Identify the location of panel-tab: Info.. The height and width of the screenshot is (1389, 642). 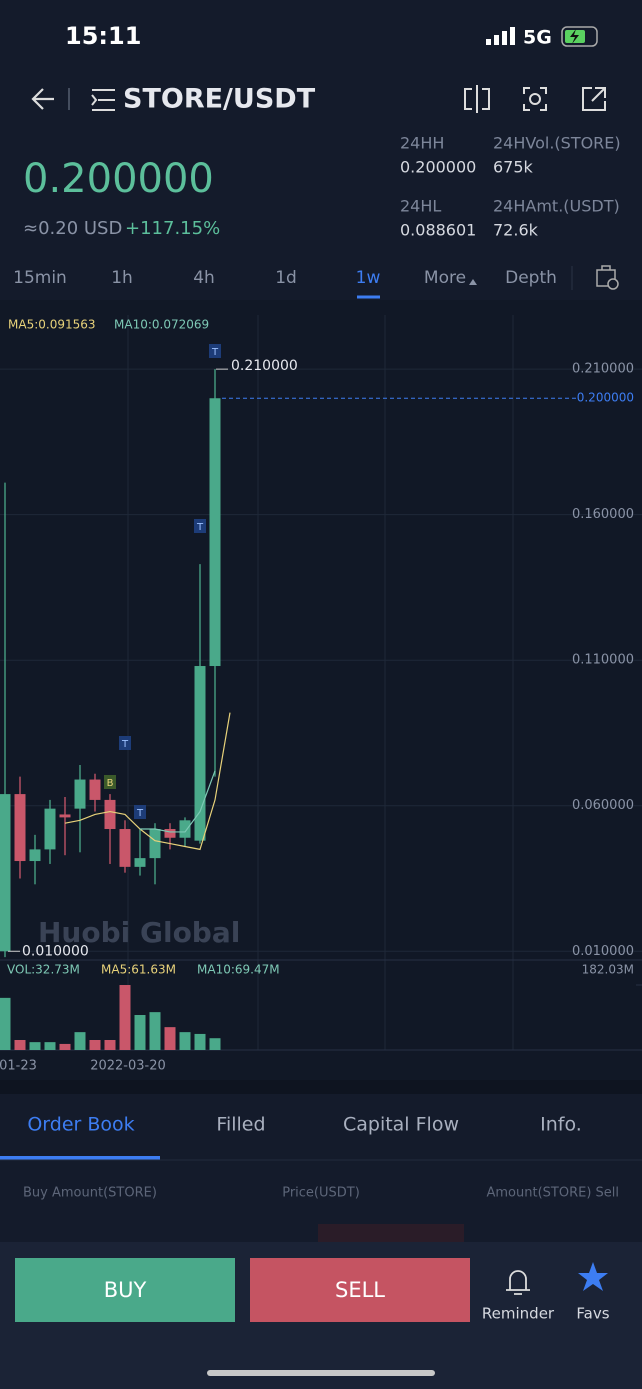
(561, 1125).